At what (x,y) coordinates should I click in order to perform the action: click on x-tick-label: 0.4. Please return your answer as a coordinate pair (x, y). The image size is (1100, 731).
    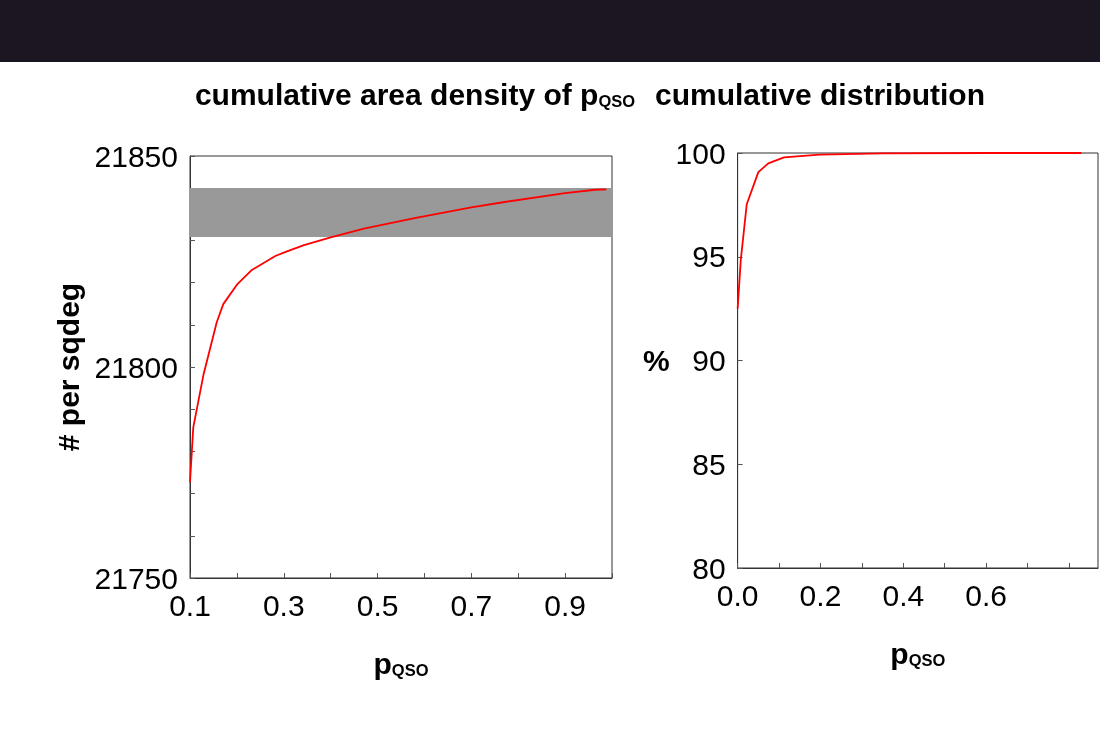
    Looking at the image, I should click on (903, 595).